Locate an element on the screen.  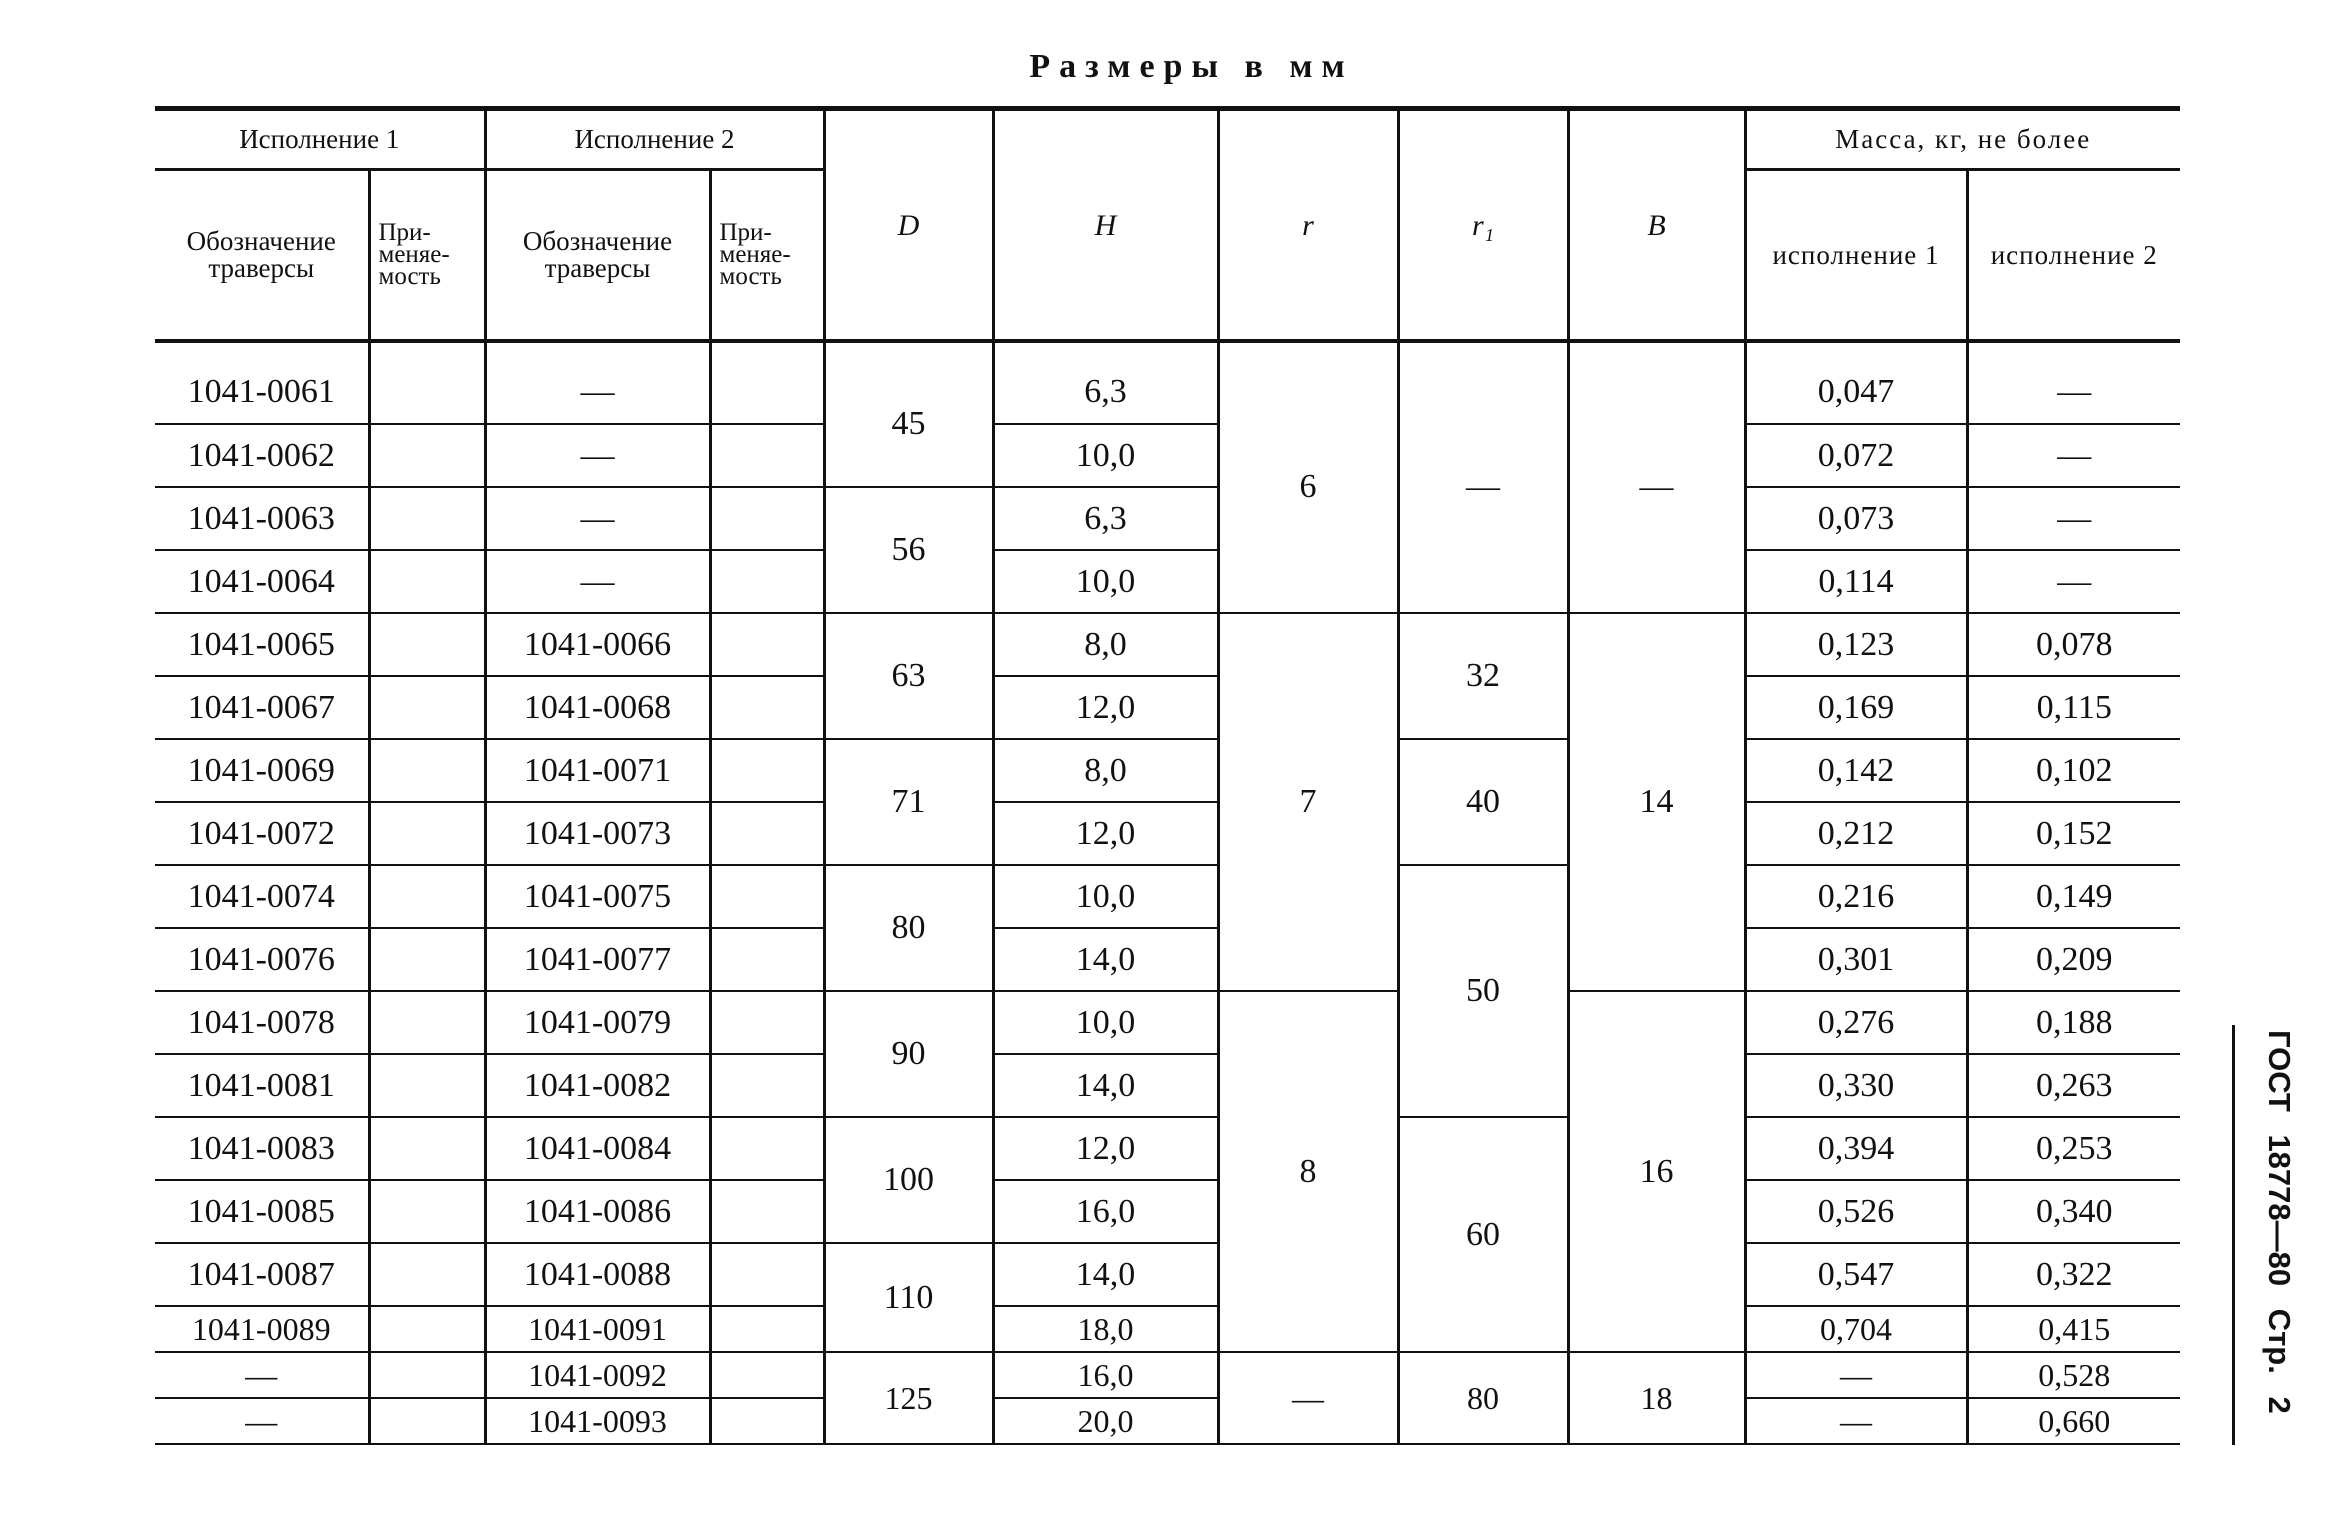
mass-execution-1: 0,073 is located at coordinates (1855, 519).